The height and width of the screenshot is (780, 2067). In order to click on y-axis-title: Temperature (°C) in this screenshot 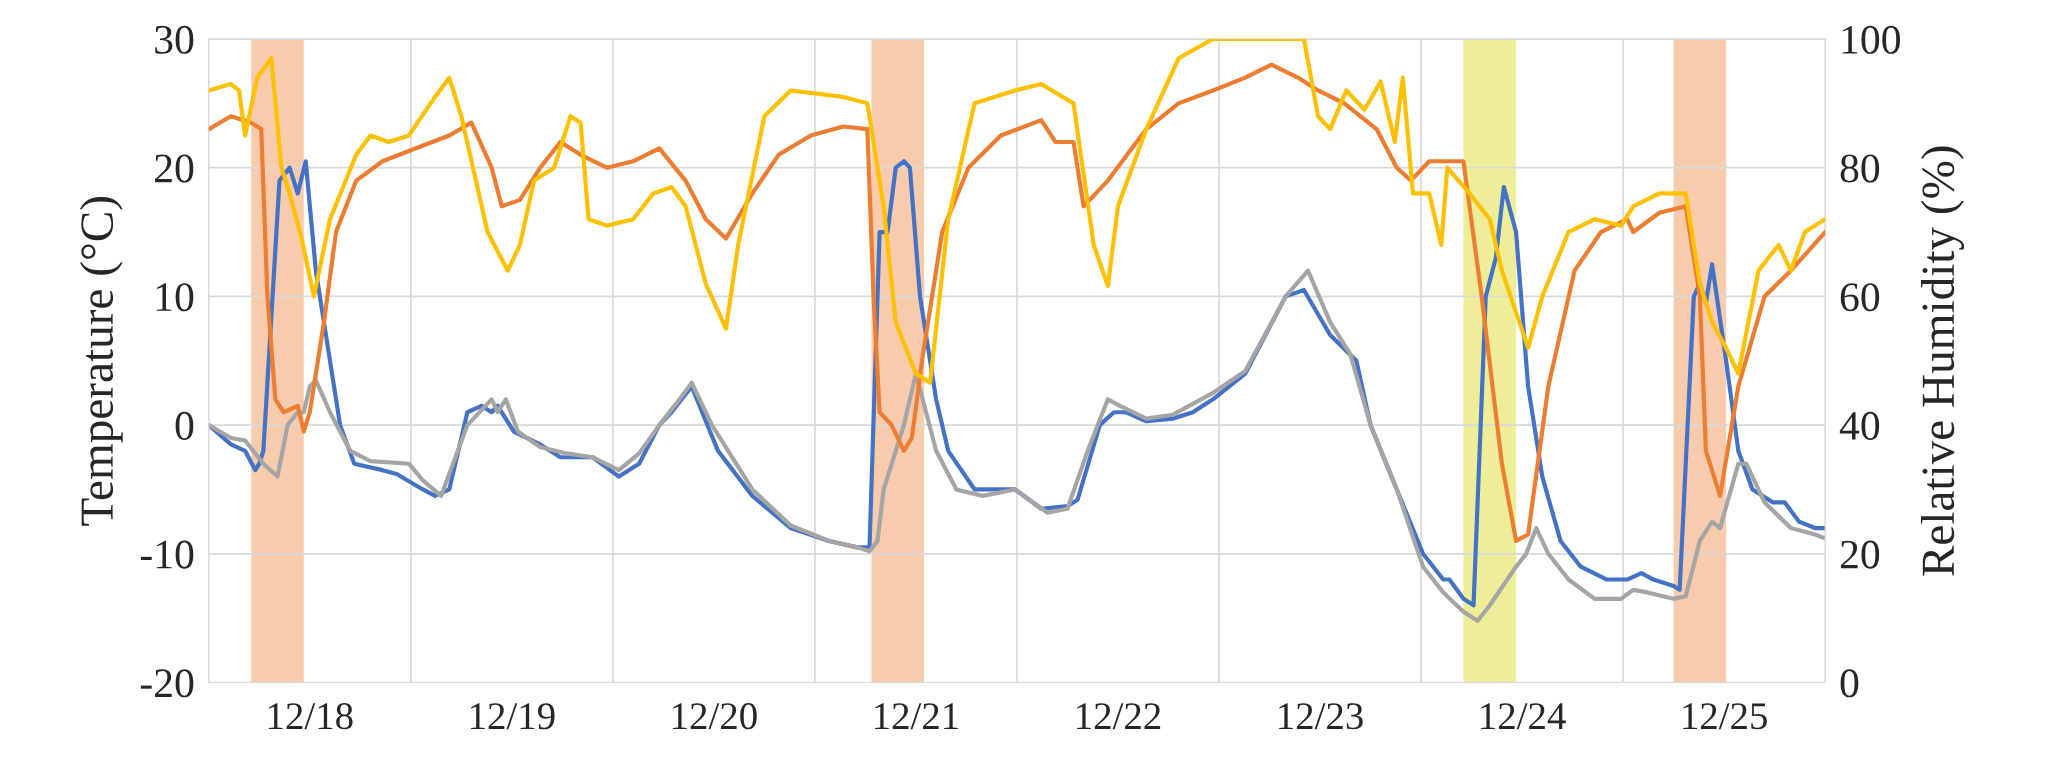, I will do `click(101, 361)`.